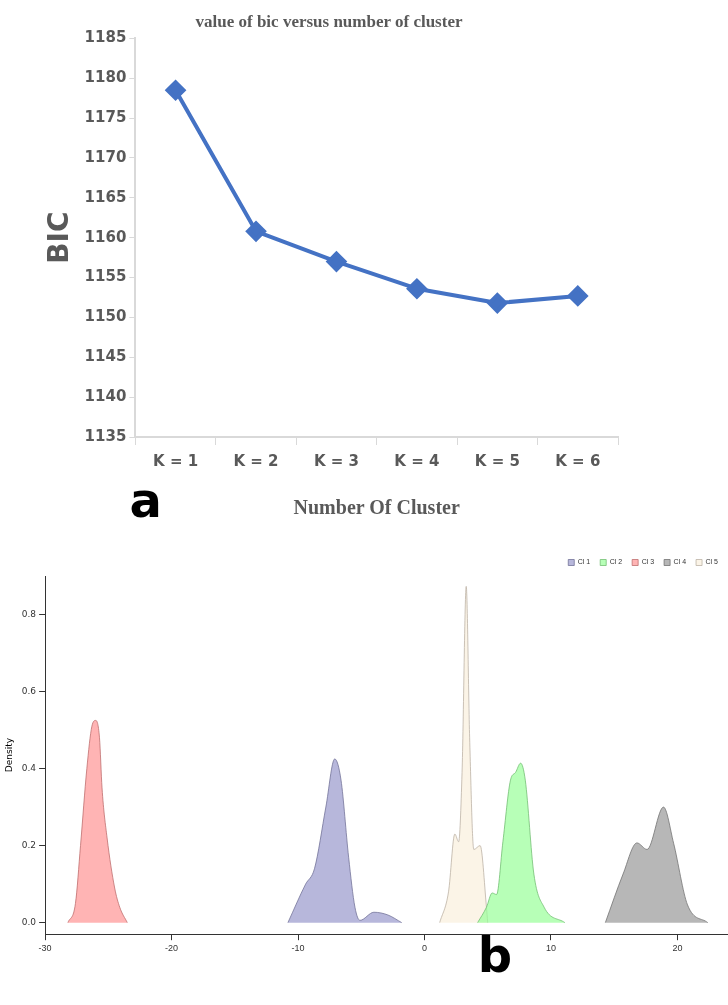 The height and width of the screenshot is (1005, 728). What do you see at coordinates (59, 237) in the screenshot?
I see `y-axis-title: BIC` at bounding box center [59, 237].